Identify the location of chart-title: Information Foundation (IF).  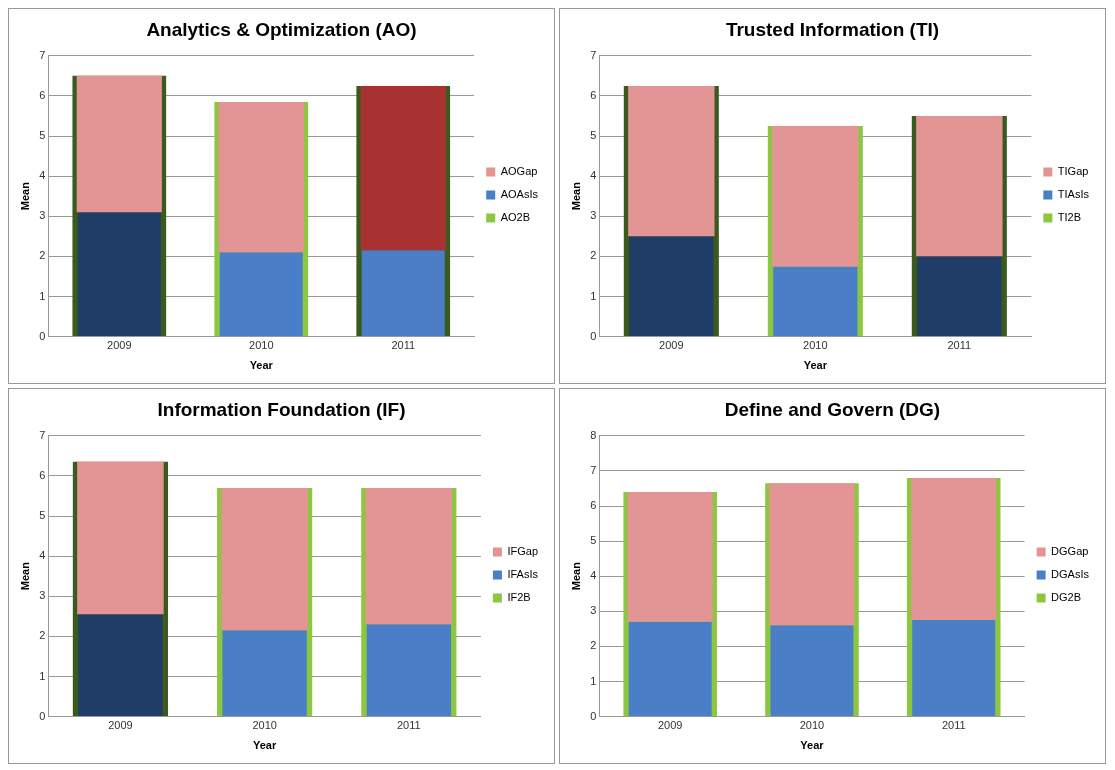
(281, 409).